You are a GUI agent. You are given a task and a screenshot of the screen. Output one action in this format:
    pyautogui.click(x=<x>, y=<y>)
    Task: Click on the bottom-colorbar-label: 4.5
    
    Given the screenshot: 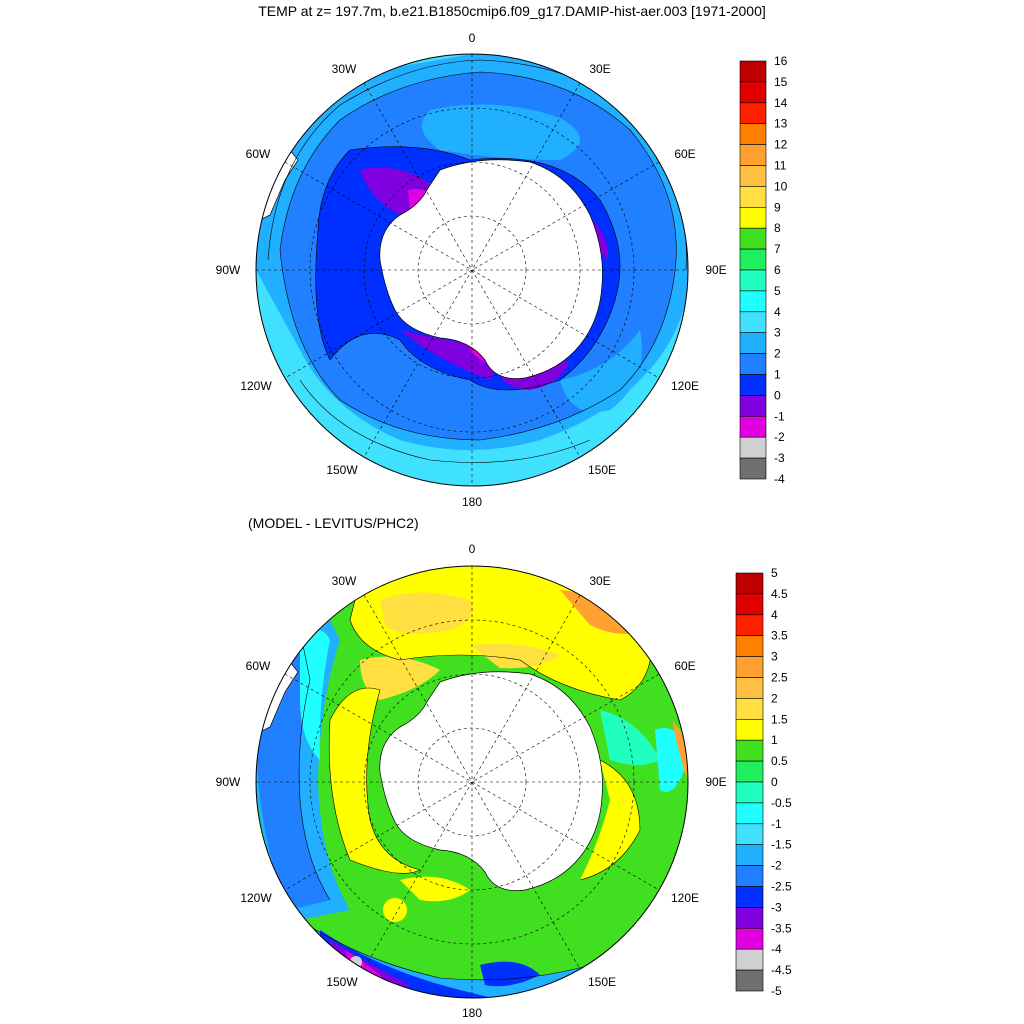 What is the action you would take?
    pyautogui.click(x=779, y=594)
    